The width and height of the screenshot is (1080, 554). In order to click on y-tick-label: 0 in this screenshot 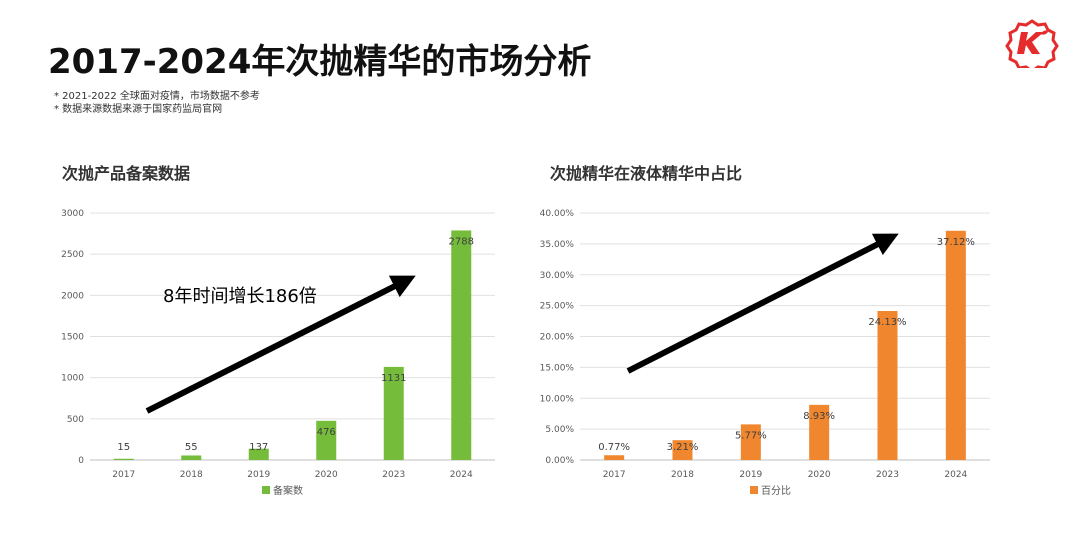, I will do `click(81, 461)`.